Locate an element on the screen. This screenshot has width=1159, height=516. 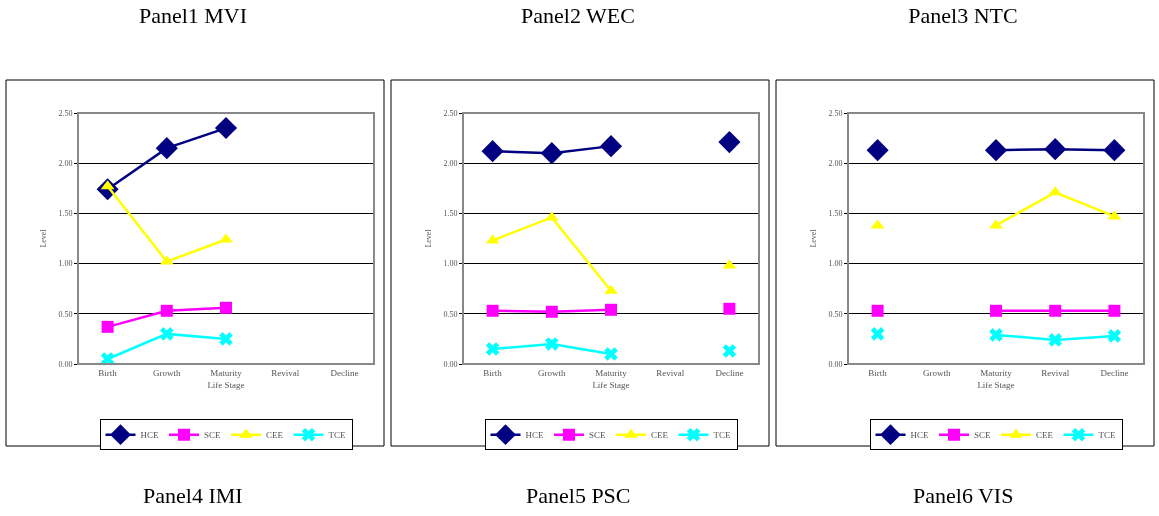
text: Panel4 IMI is located at coordinates (193, 495).